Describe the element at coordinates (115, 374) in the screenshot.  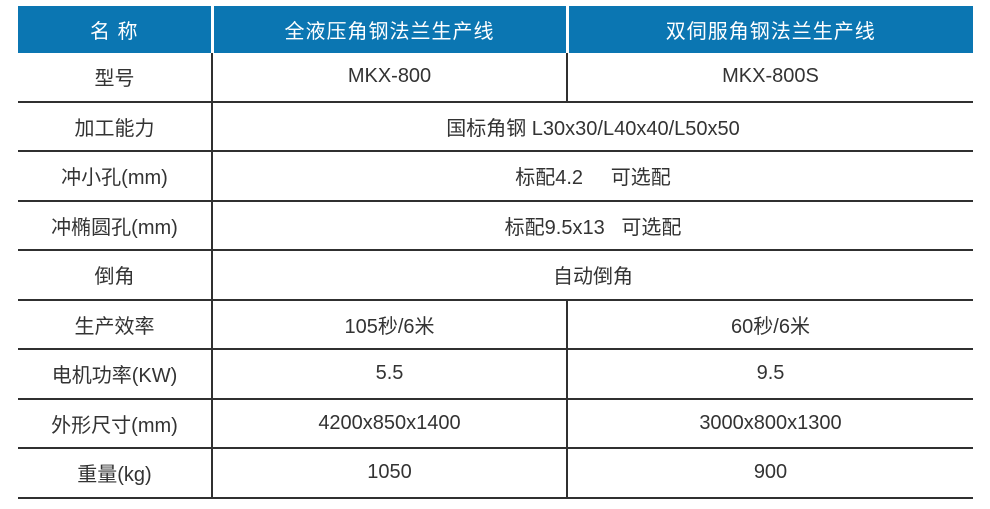
I see `row-label: 电机功率(KW)` at that location.